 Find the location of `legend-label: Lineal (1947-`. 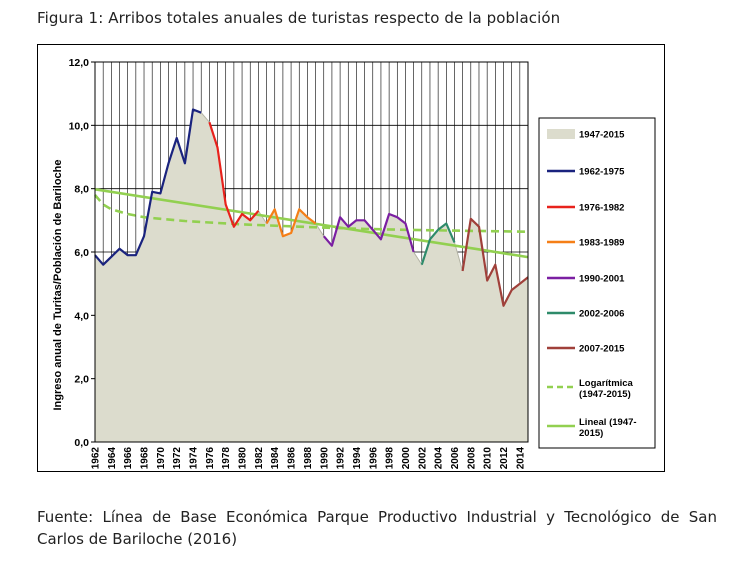

legend-label: Lineal (1947- is located at coordinates (608, 422).